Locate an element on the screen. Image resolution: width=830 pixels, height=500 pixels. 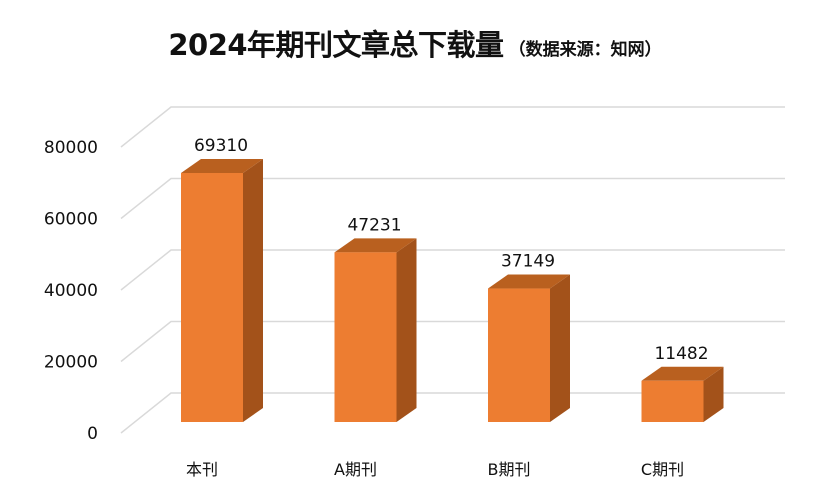
chart-subtitle: （数据来源：知网） is located at coordinates (585, 50).